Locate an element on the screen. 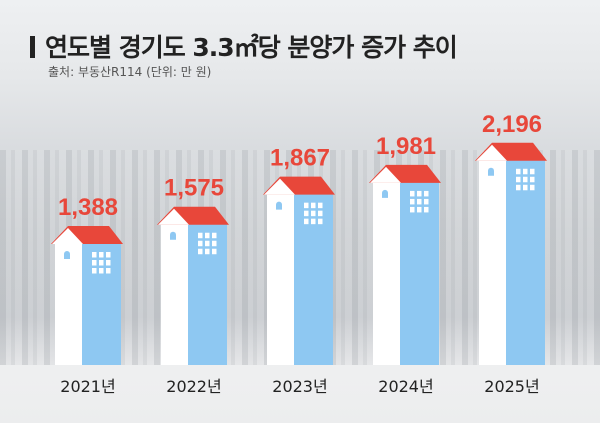 The width and height of the screenshot is (600, 423). category-label: 2021년 is located at coordinates (87, 386).